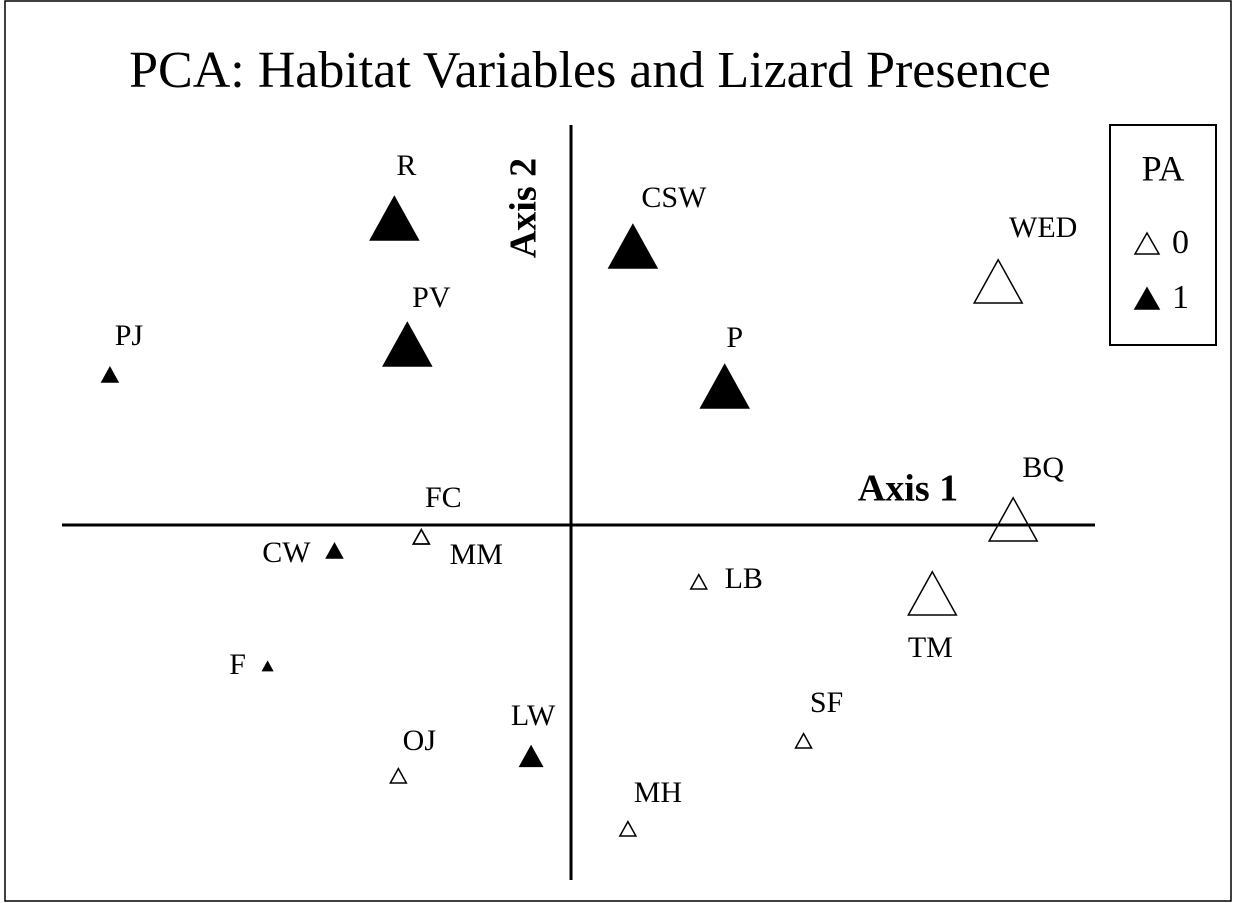 Image resolution: width=1233 pixels, height=903 pixels. I want to click on point-label: R, so click(406, 165).